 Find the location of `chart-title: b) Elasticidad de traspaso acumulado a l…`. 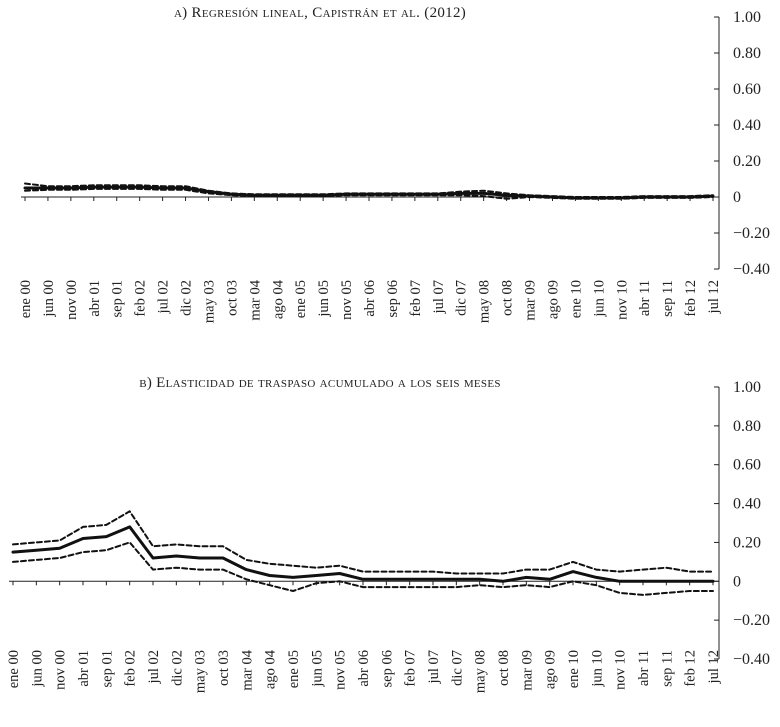

chart-title: b) Elasticidad de traspaso acumulado a l… is located at coordinates (320, 383).